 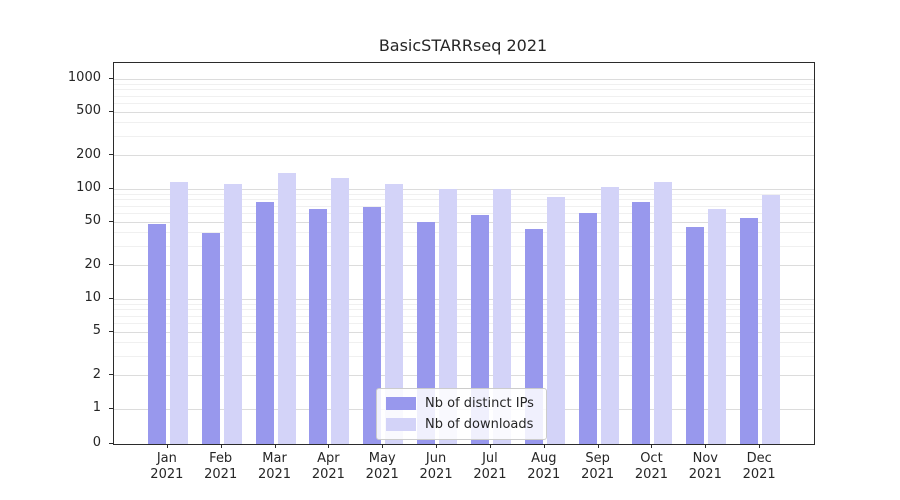 What do you see at coordinates (88, 187) in the screenshot?
I see `y-tick-label-100: 100` at bounding box center [88, 187].